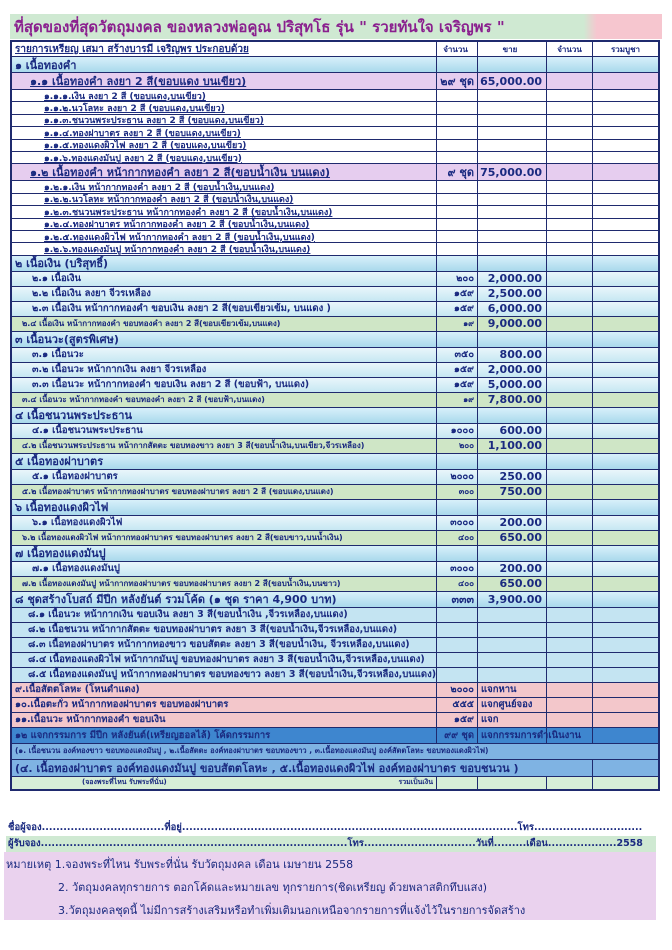 The width and height of the screenshot is (672, 950). Describe the element at coordinates (625, 783) in the screenshot. I see `total-sum-cell` at that location.